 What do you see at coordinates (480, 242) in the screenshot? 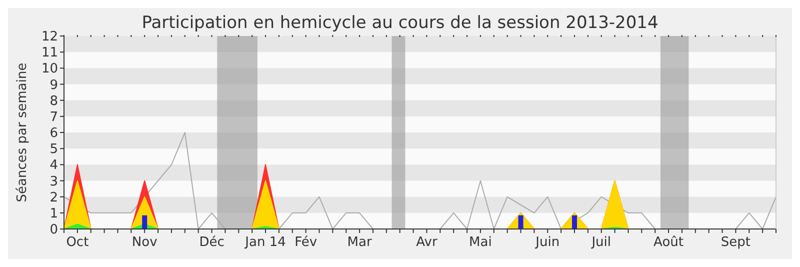
I see `x-tick-label: Mai` at bounding box center [480, 242].